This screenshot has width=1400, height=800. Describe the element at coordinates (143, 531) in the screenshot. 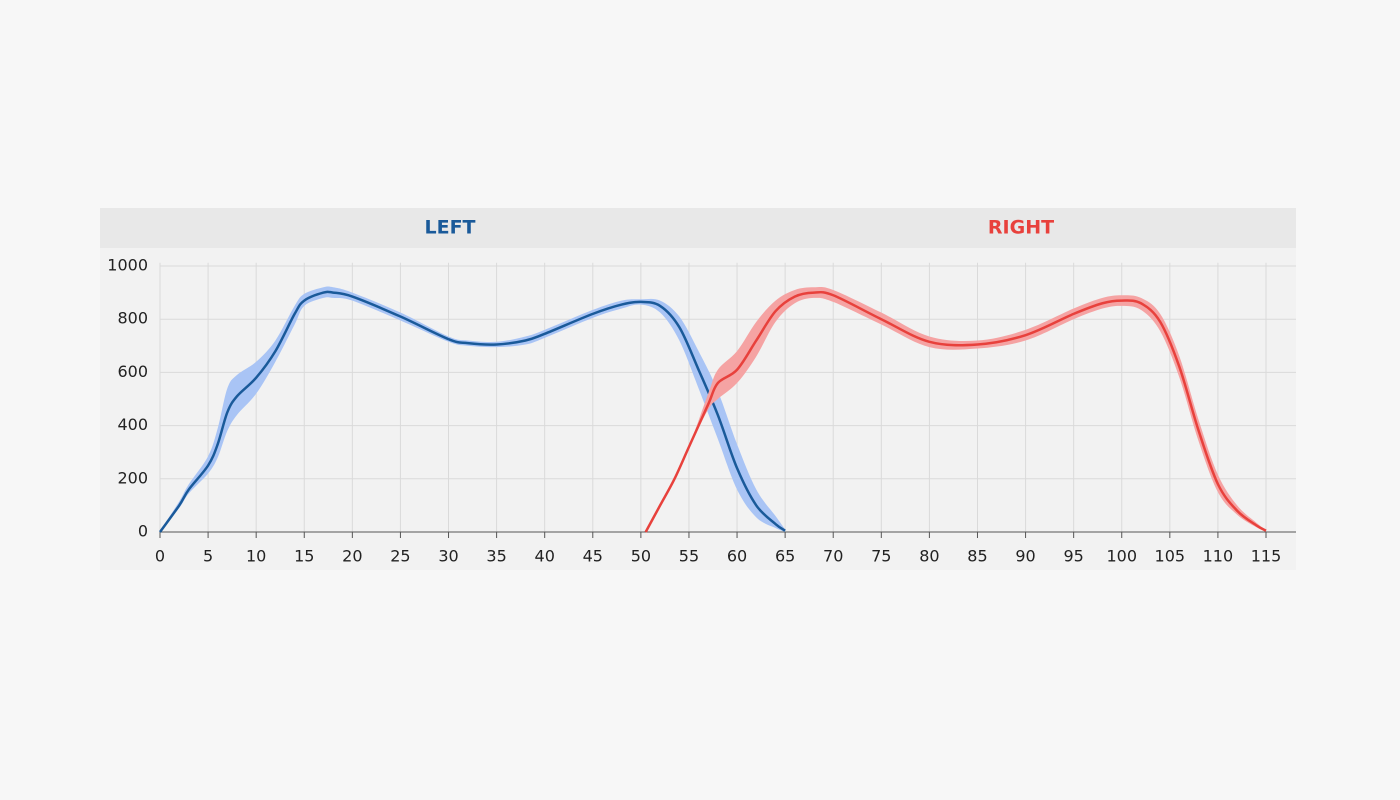

I see `y-tick-label: 0` at that location.